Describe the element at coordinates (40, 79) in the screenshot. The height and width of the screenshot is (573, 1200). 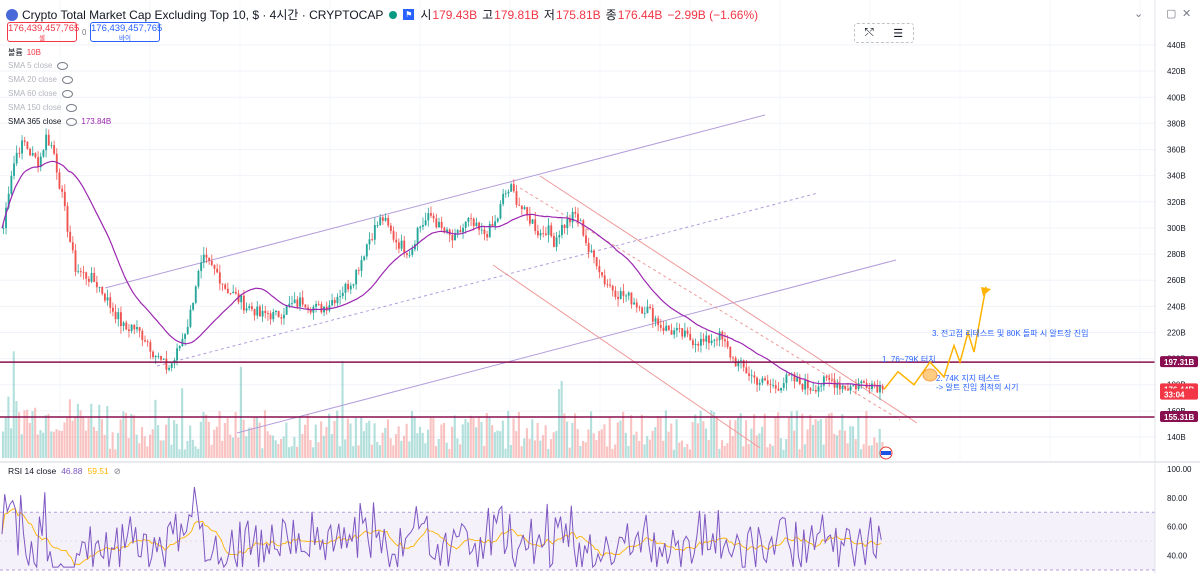
I see `sma20-legend: SMA 20 close` at that location.